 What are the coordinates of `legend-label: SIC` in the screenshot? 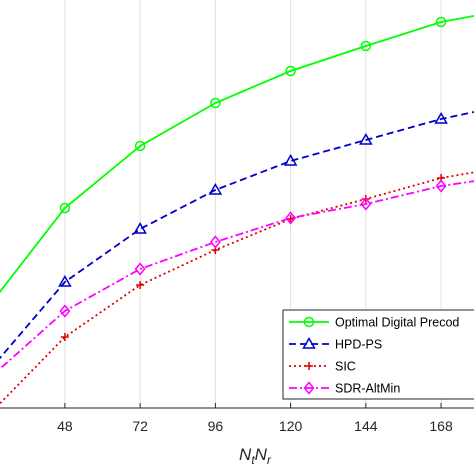 It's located at (345, 367).